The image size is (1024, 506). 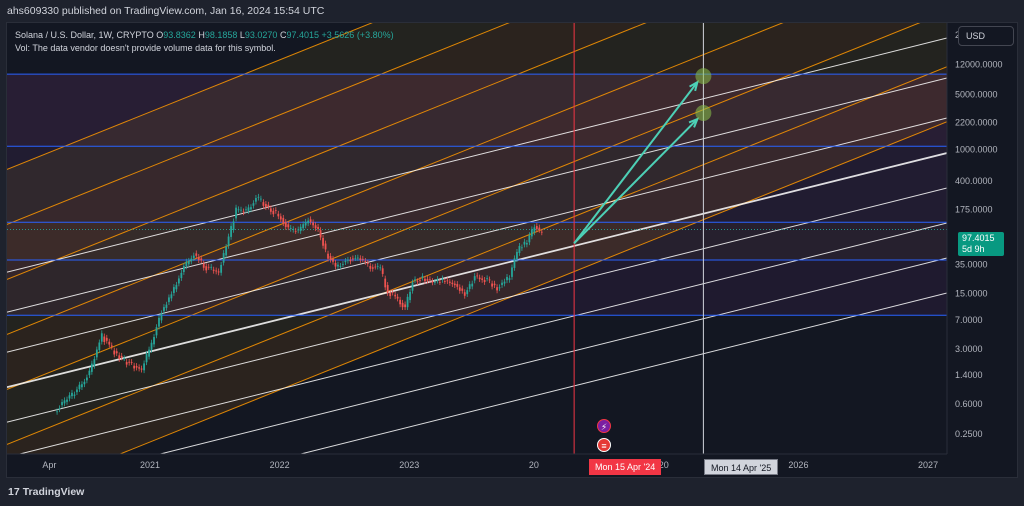 What do you see at coordinates (928, 465) in the screenshot?
I see `x-tick-label: 2027` at bounding box center [928, 465].